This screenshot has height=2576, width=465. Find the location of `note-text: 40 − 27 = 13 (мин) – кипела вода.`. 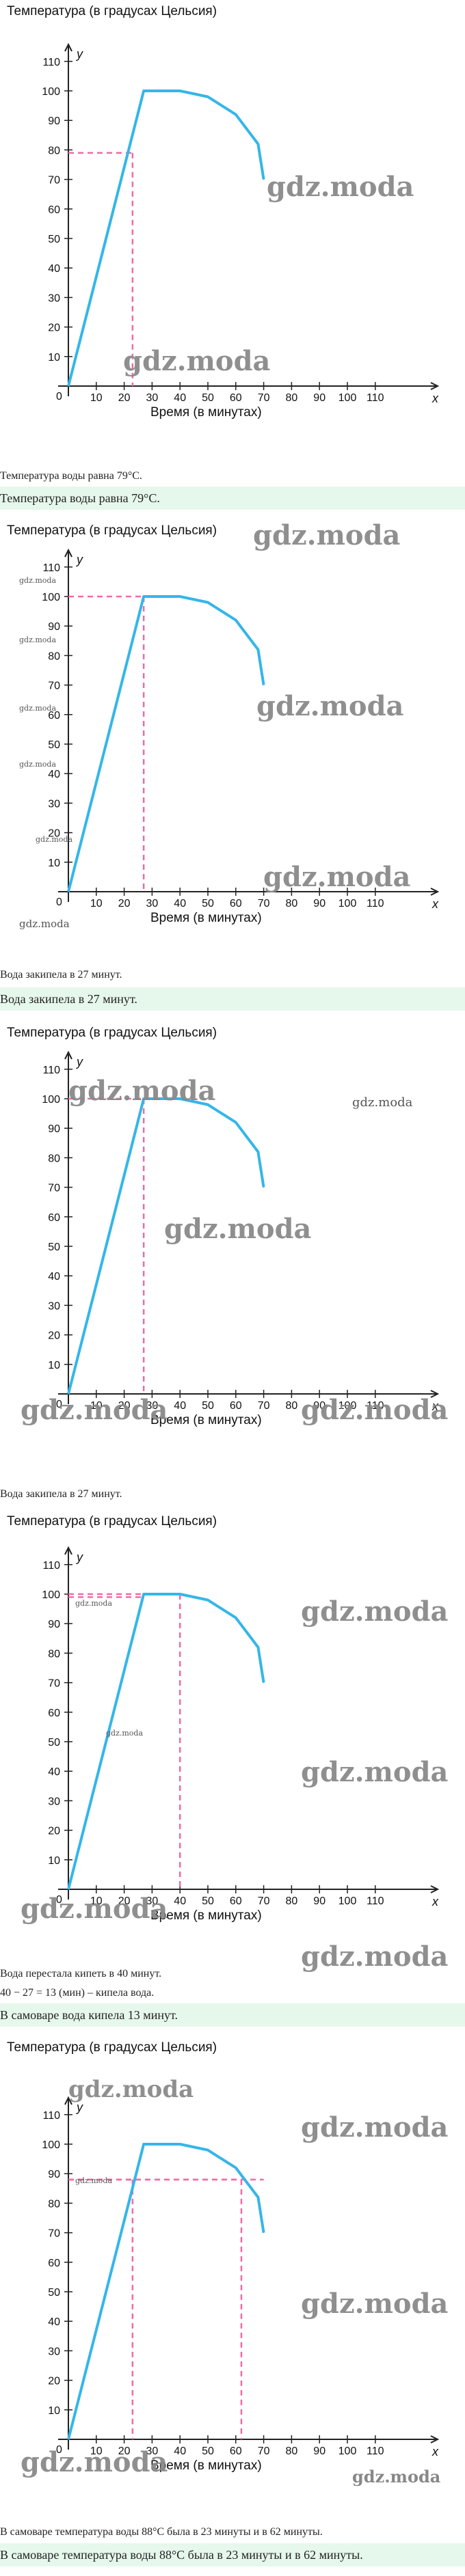

note-text: 40 − 27 = 13 (мин) – кипела вода. is located at coordinates (78, 1993).